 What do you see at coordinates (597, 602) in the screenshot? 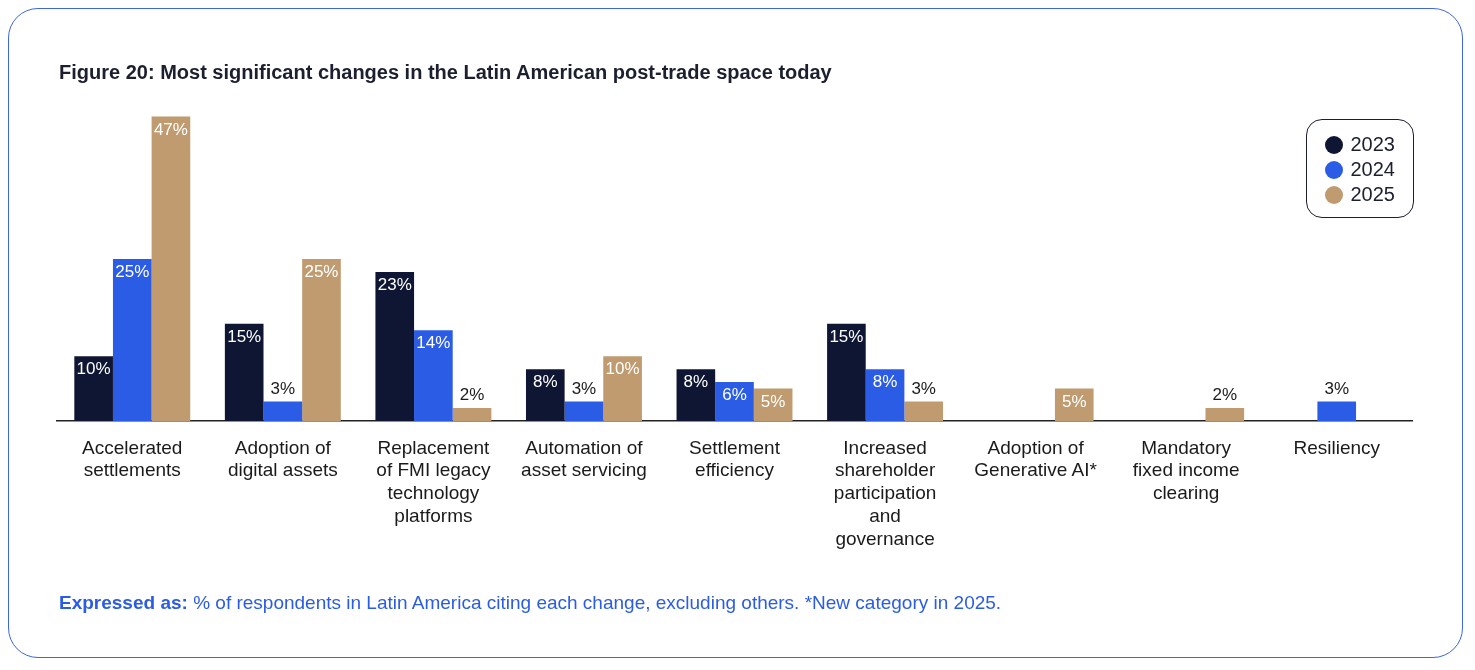
I see `text: % of respondents in Latin America citing each change, excluding others. *New category in 2025.` at bounding box center [597, 602].